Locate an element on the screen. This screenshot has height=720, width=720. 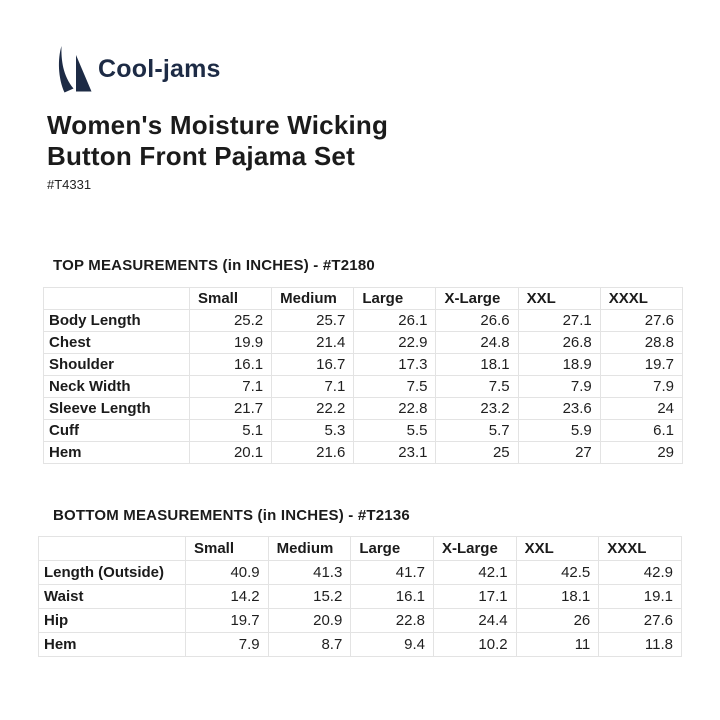
measurement-cell: 5.9 is located at coordinates (559, 430).